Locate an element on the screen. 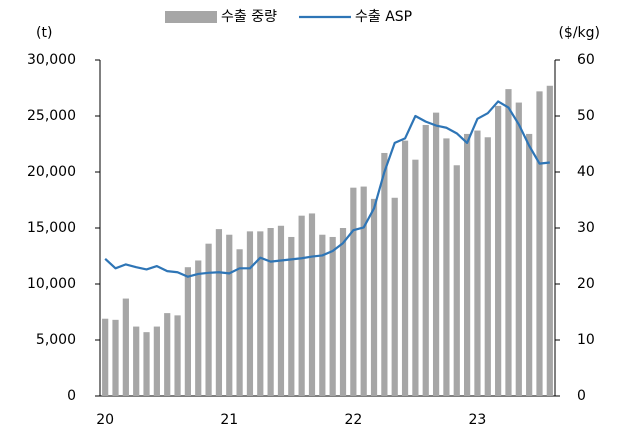 The width and height of the screenshot is (618, 435). y-tick-label: 15,000 is located at coordinates (51, 228).